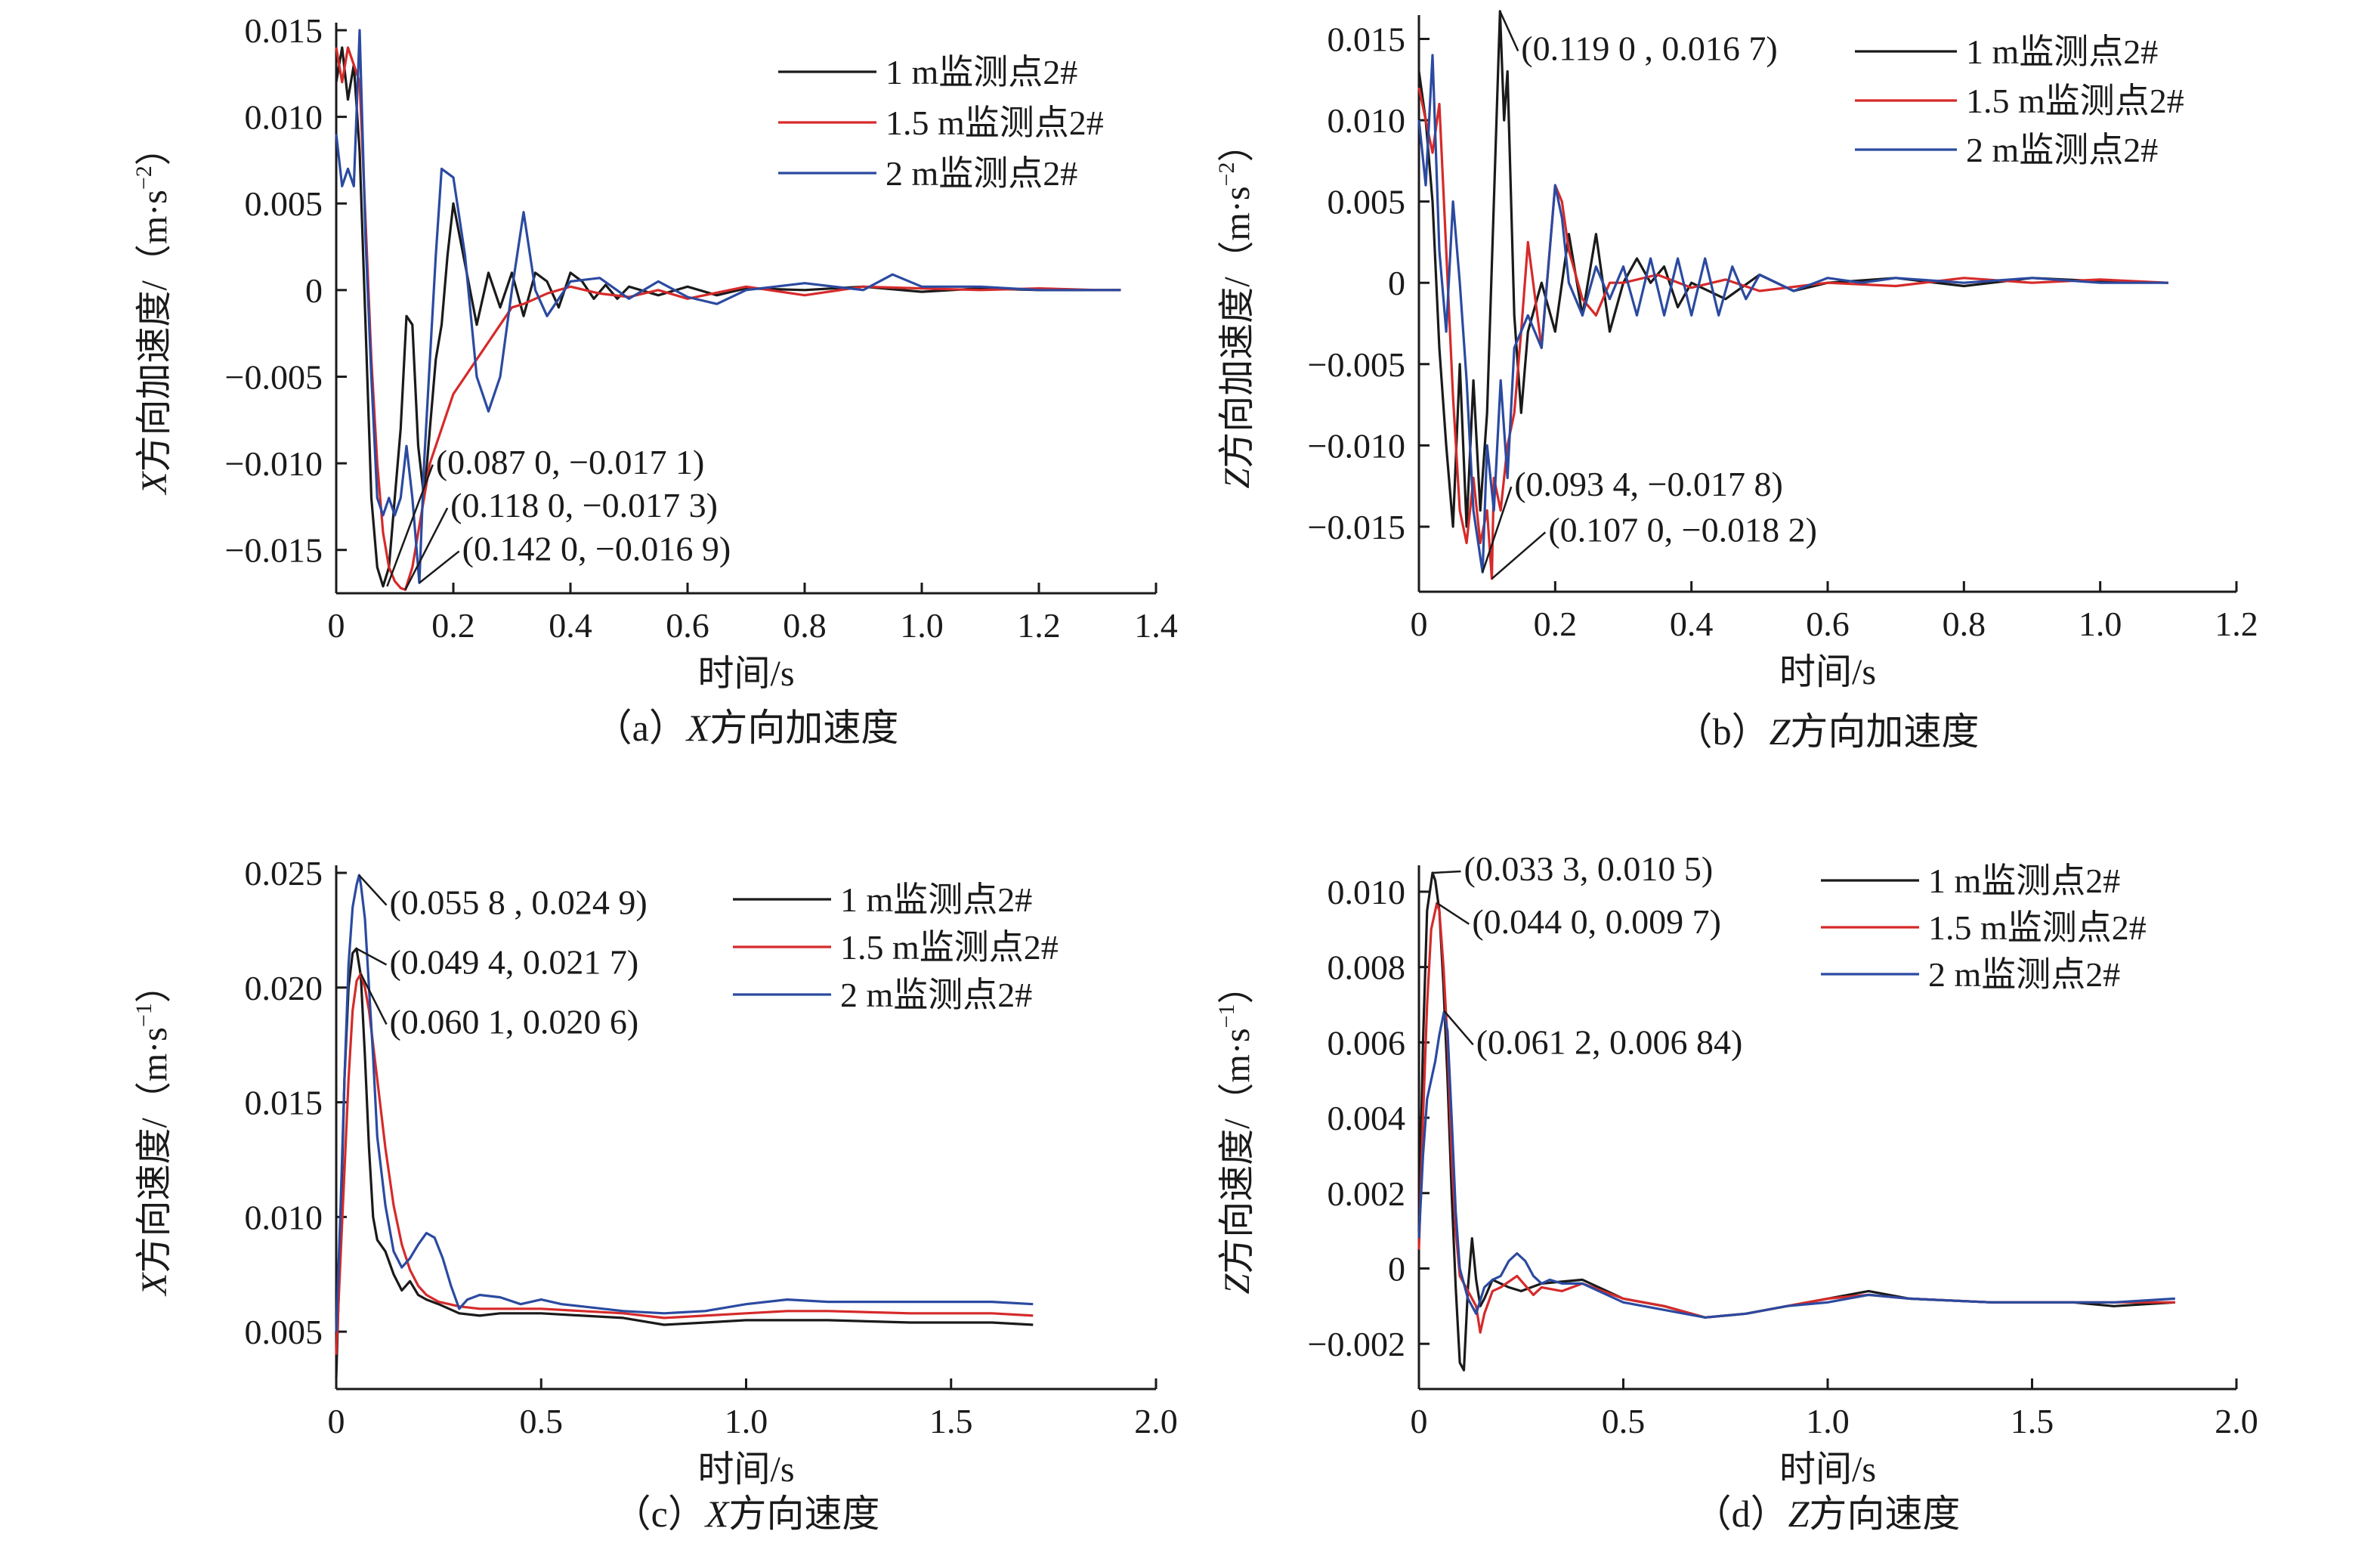  What do you see at coordinates (1648, 484) in the screenshot?
I see `annotation-label: (0.093 4, −0.017 8)` at bounding box center [1648, 484].